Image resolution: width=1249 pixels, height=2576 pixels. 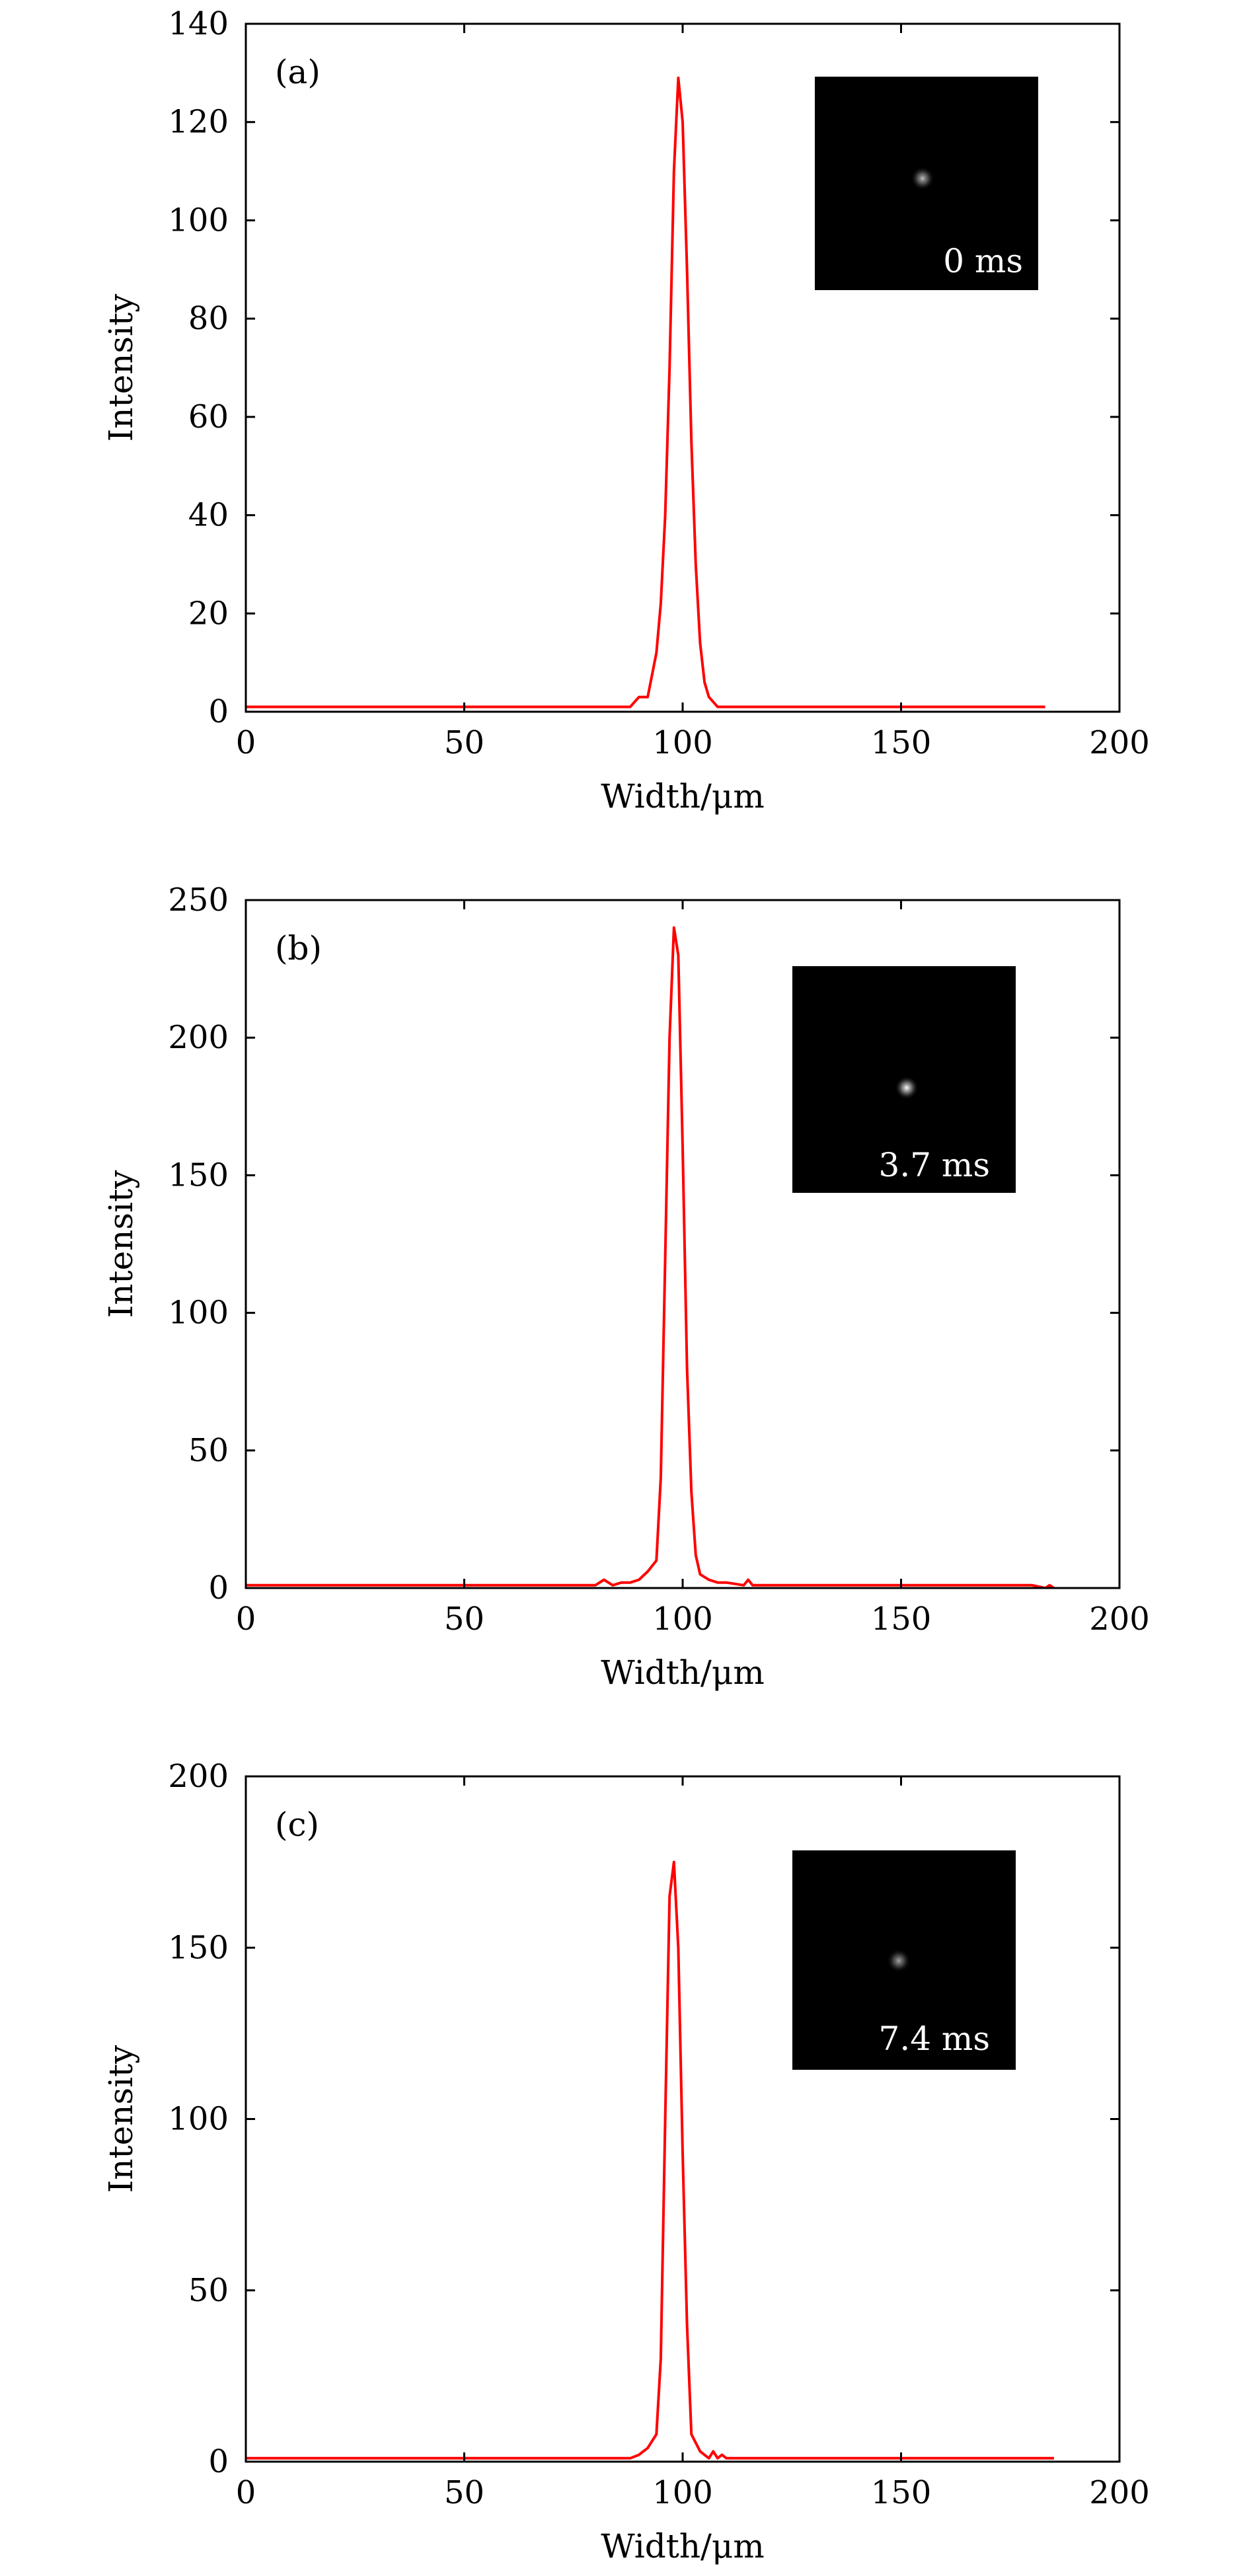 I want to click on y-tick-label: 40, so click(x=208, y=515).